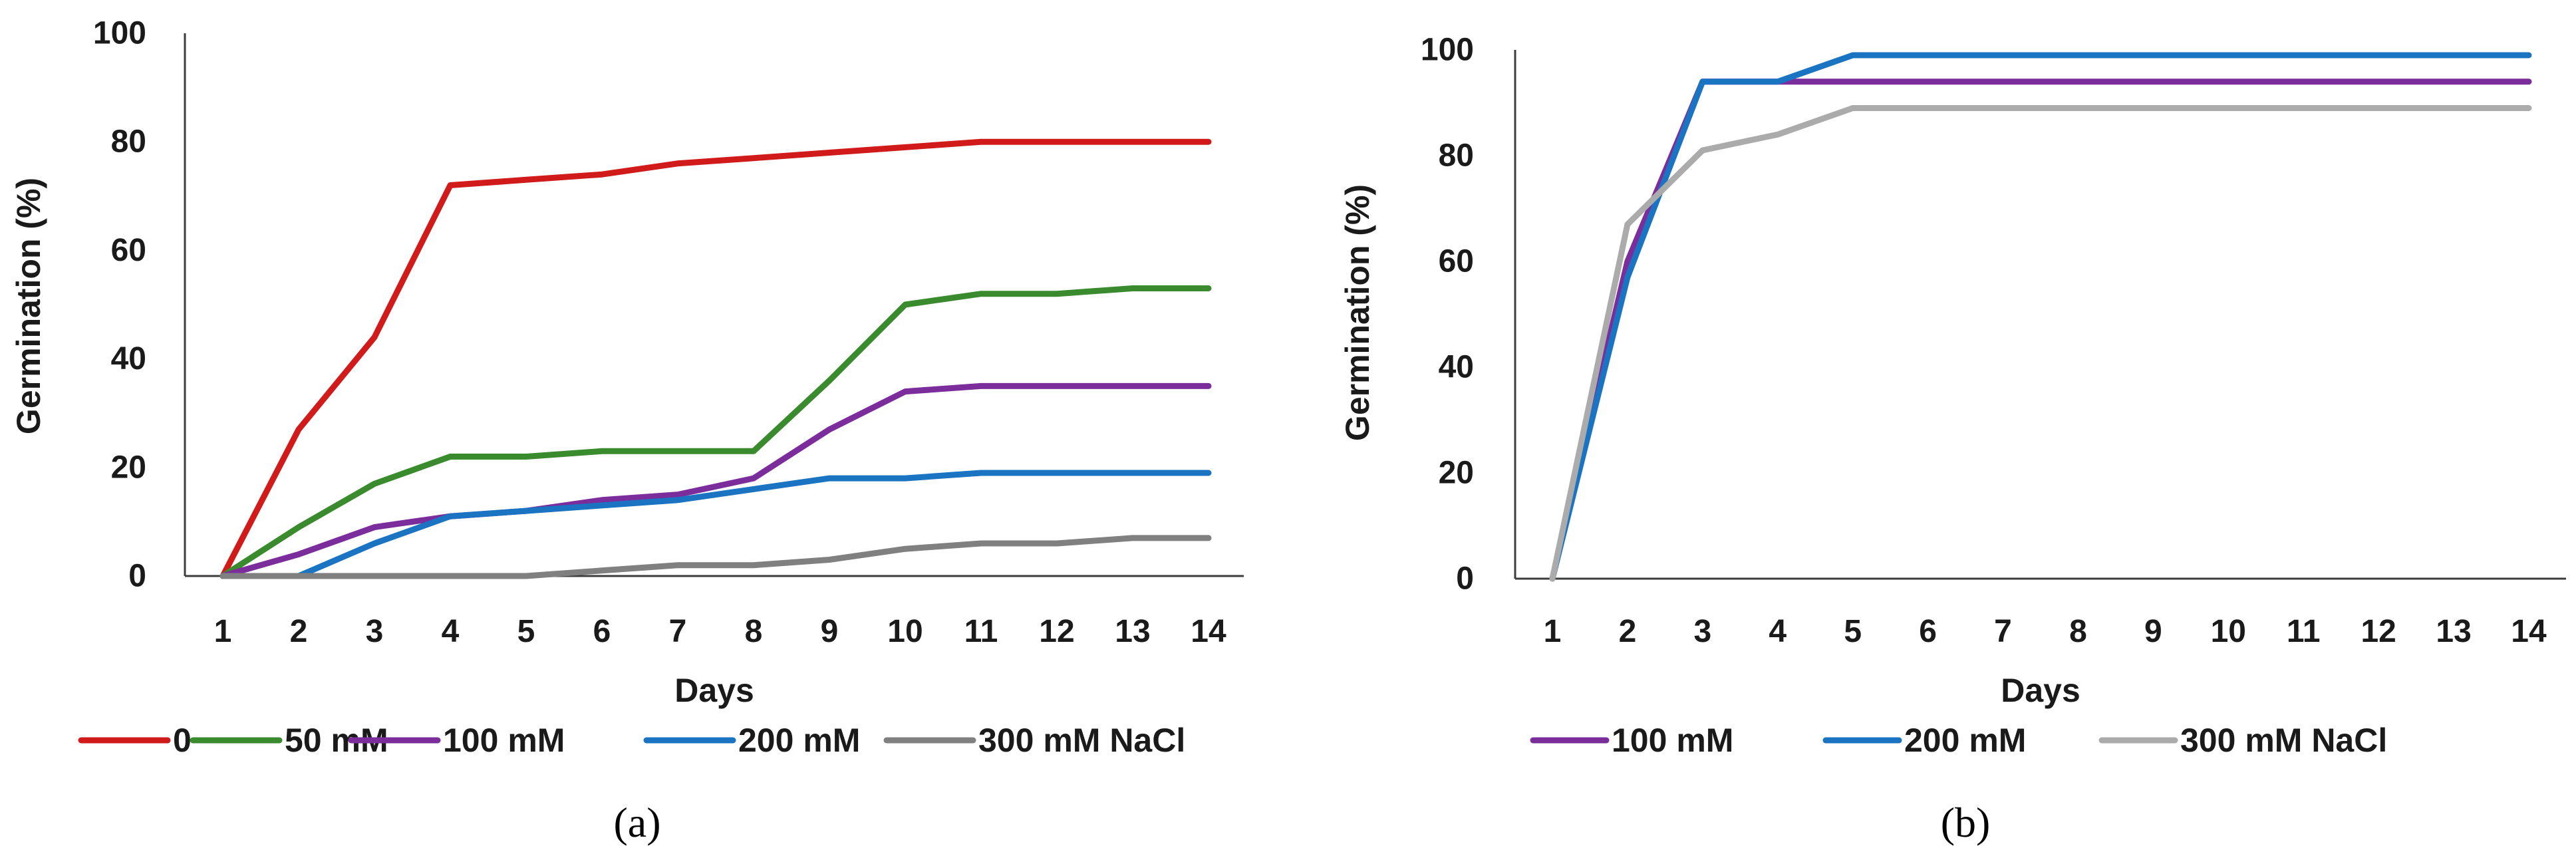 This screenshot has width=2576, height=866. Describe the element at coordinates (223, 631) in the screenshot. I see `chart-a-xtick-label: 1` at that location.